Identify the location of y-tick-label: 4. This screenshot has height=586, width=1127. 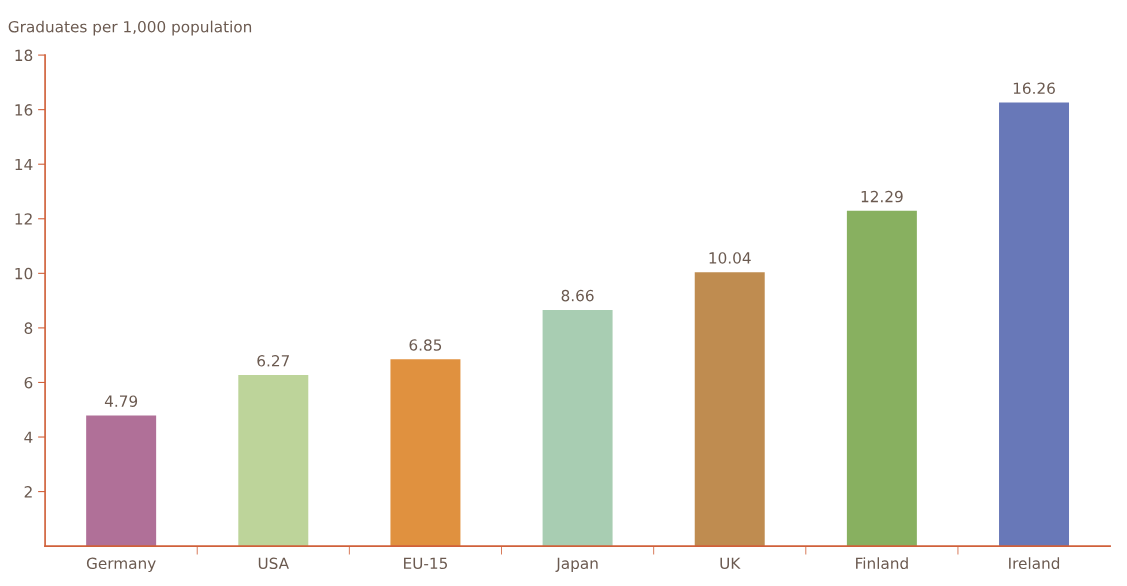
(28, 437).